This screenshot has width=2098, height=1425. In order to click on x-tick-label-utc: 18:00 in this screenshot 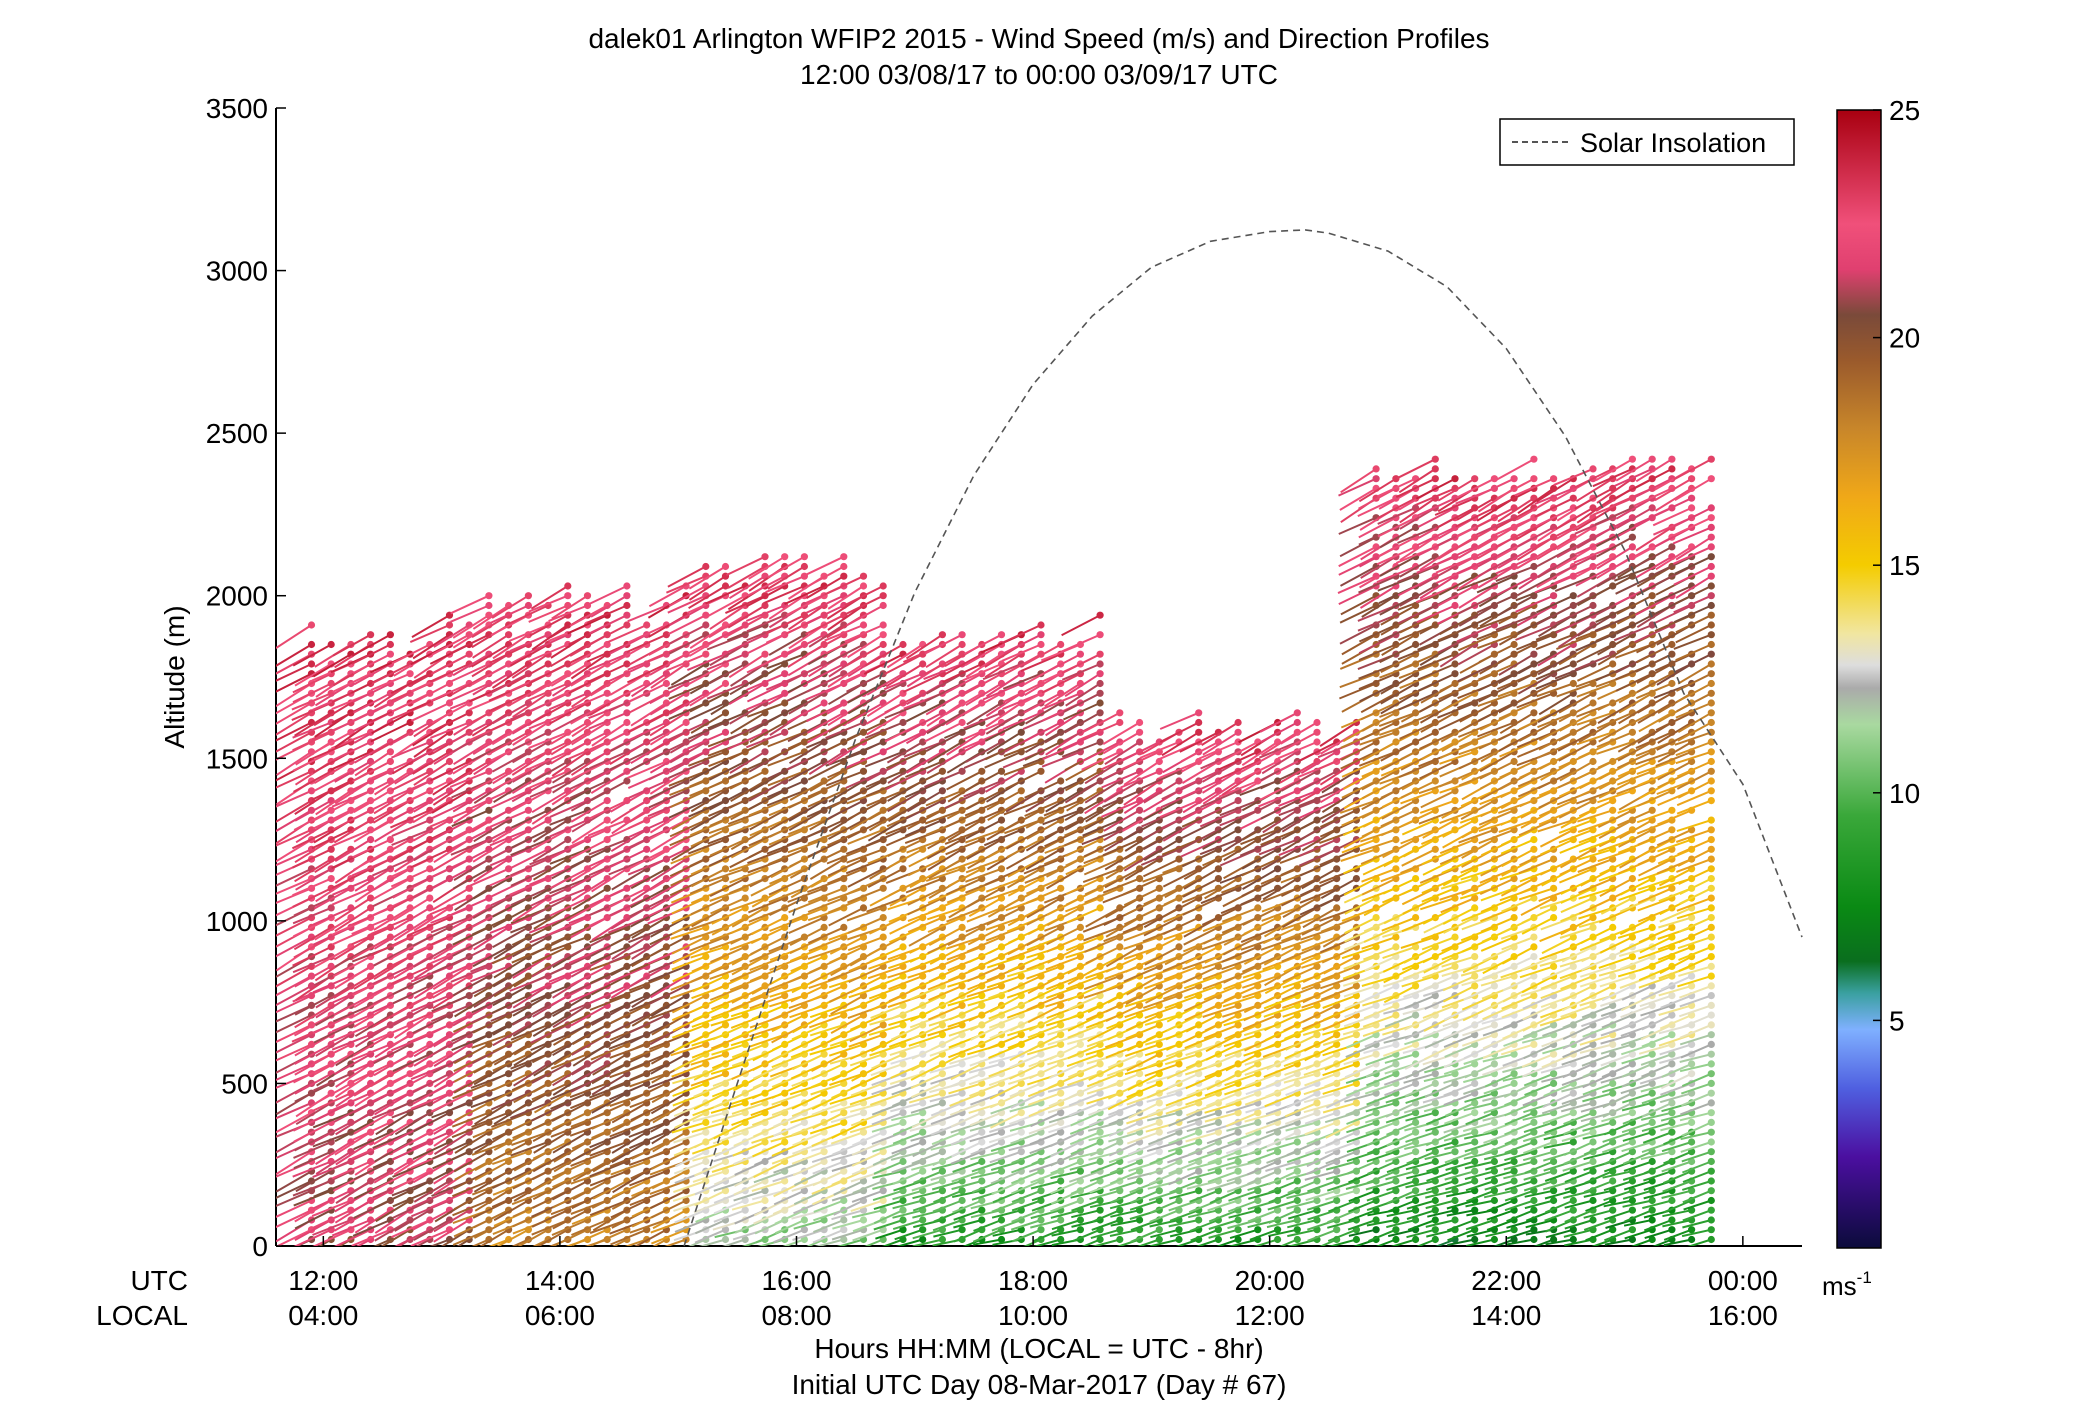, I will do `click(1033, 1280)`.